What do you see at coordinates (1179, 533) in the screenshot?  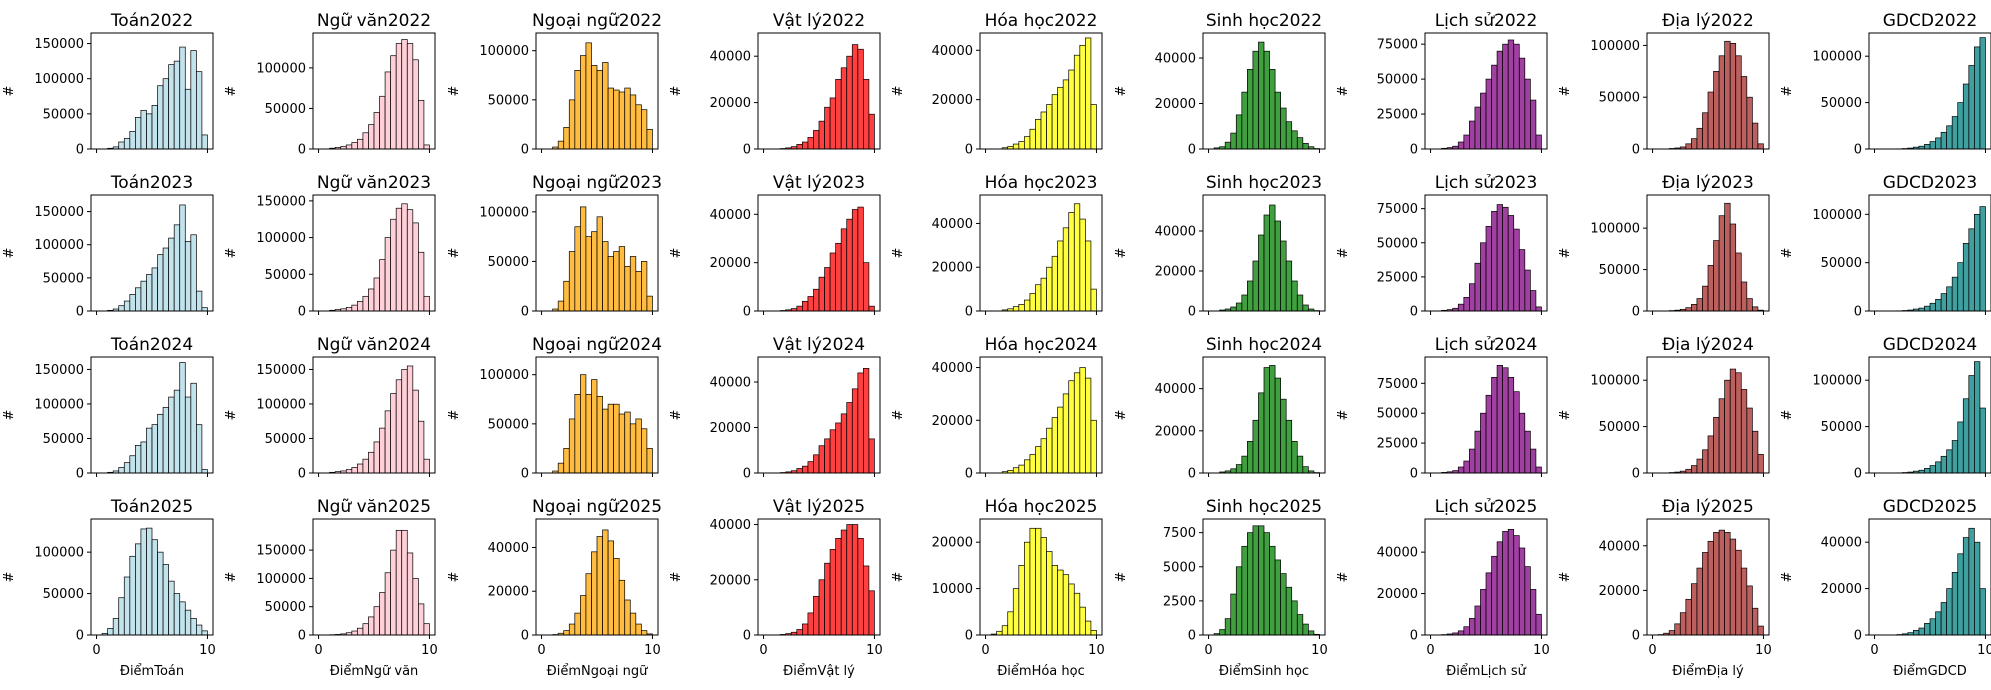 I see `y-tick-label: 7500` at bounding box center [1179, 533].